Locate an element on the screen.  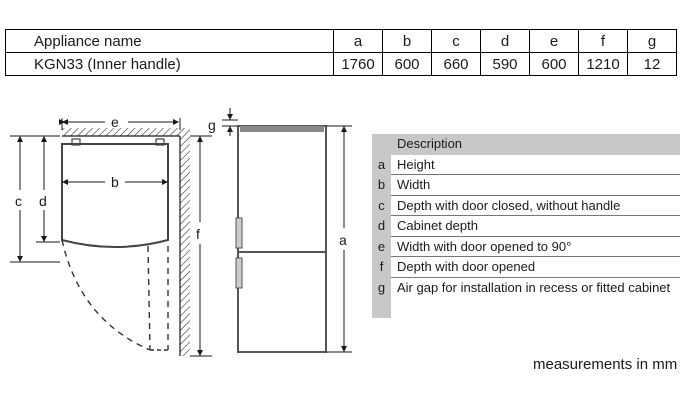
header-d: d is located at coordinates (505, 41).